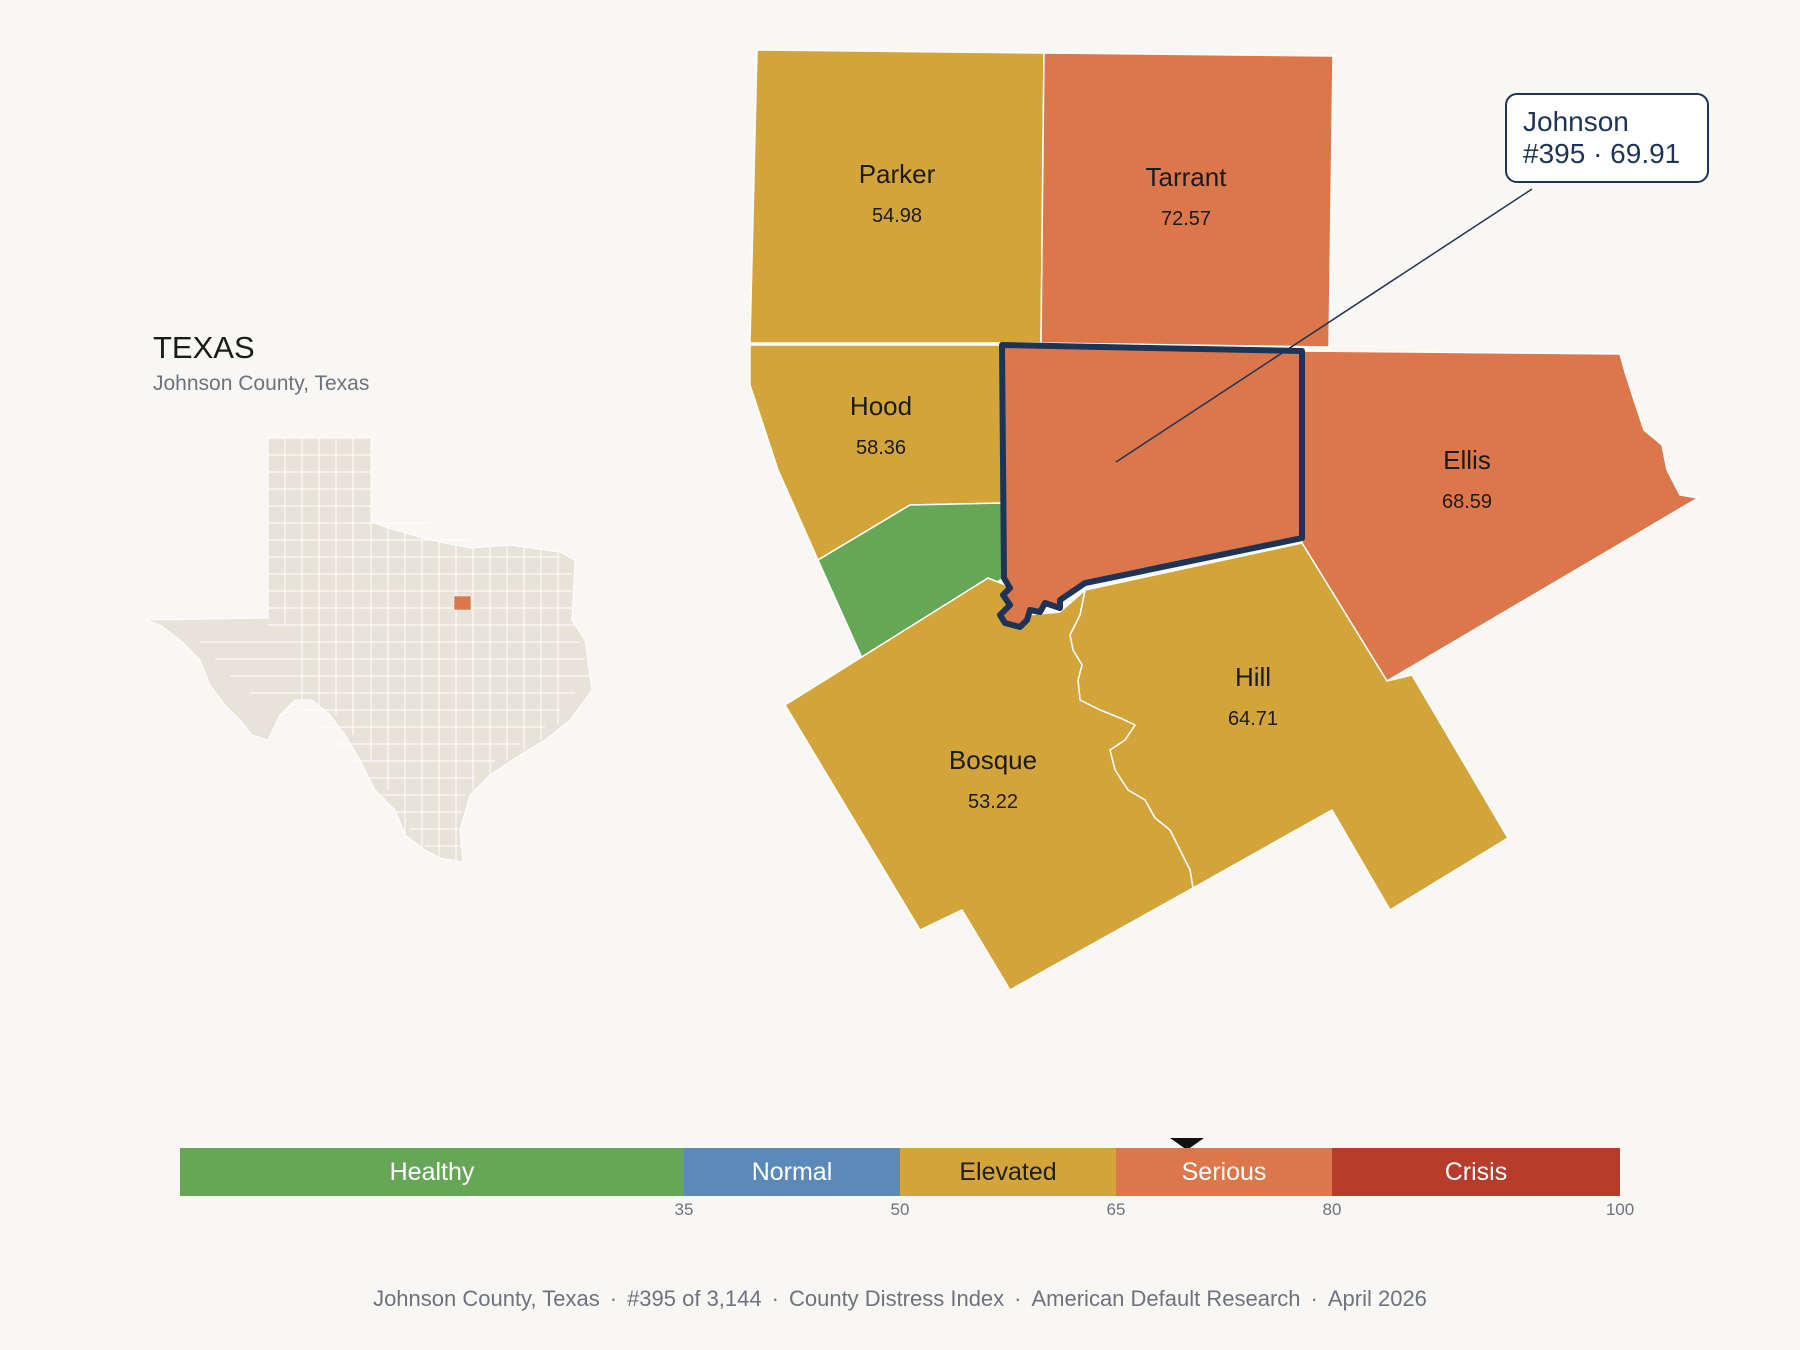 The width and height of the screenshot is (1800, 1350). What do you see at coordinates (881, 406) in the screenshot?
I see `county-name-label: Hood` at bounding box center [881, 406].